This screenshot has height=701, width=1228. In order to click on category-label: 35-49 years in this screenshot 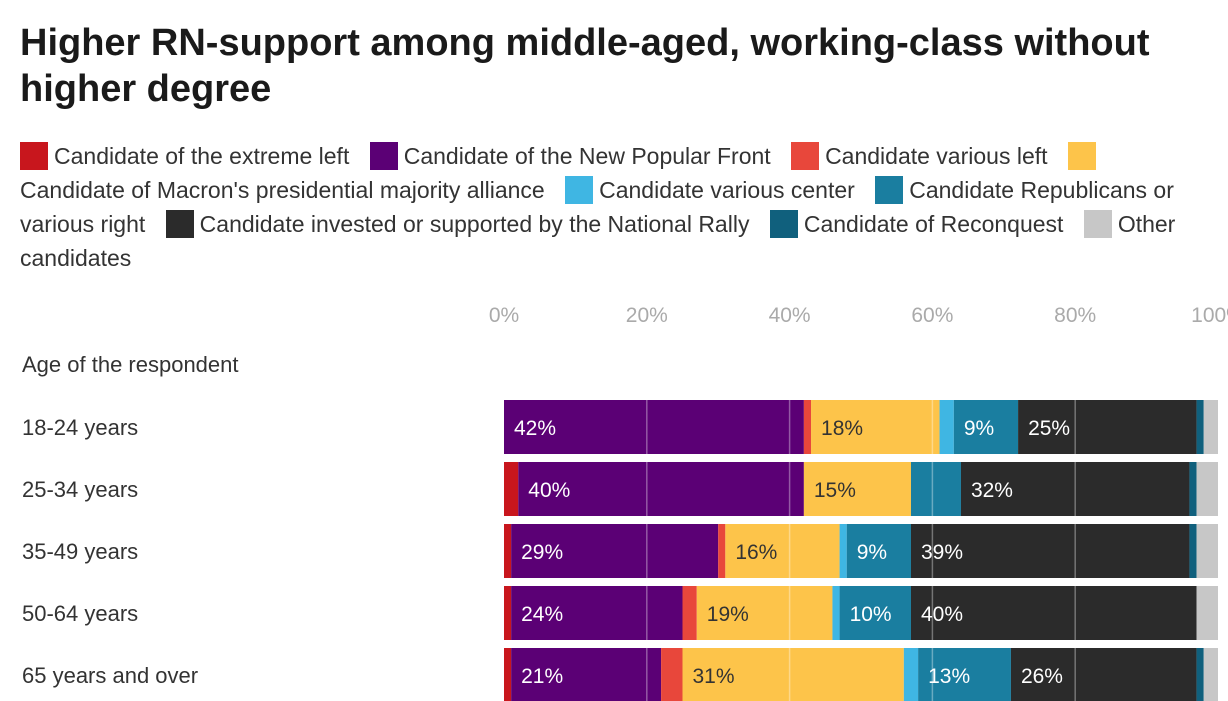, I will do `click(80, 551)`.